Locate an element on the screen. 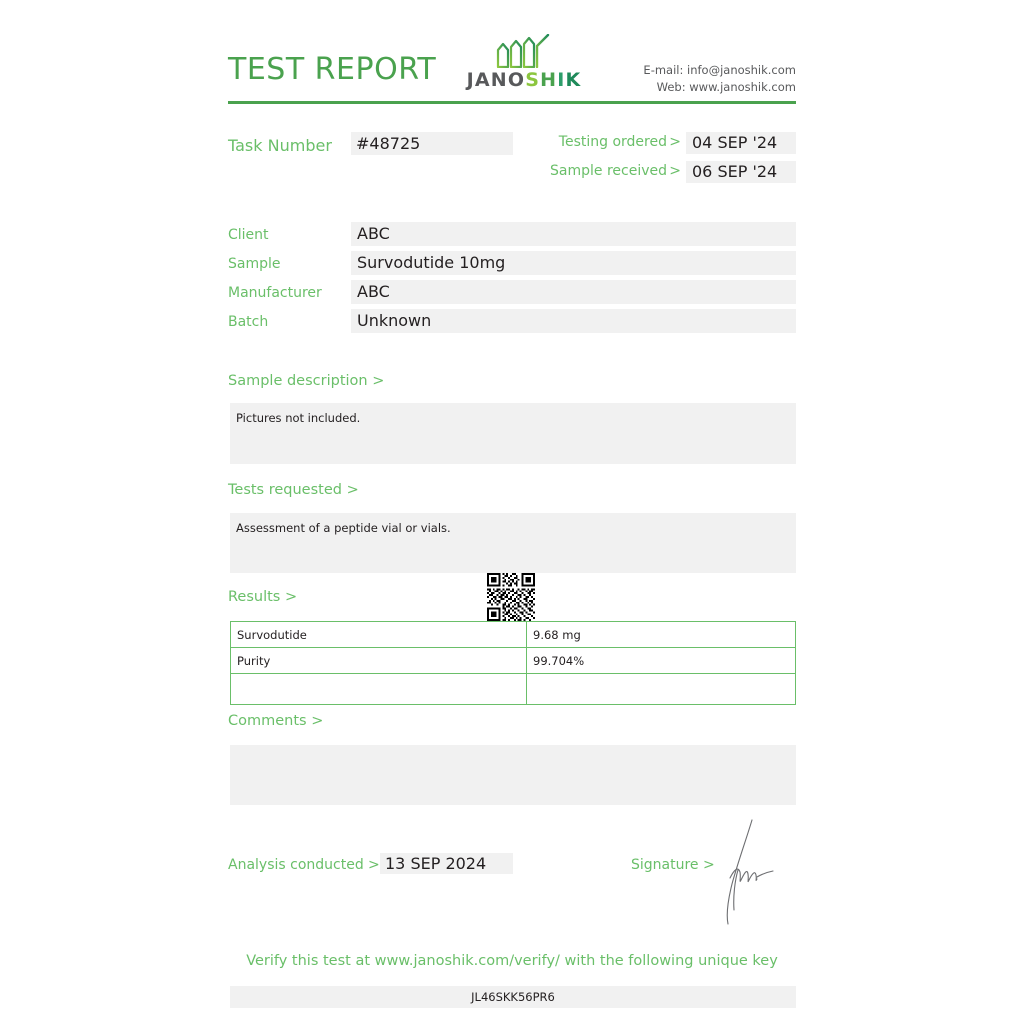  analysis-conducted-value: 13 SEP 2024 is located at coordinates (446, 863).